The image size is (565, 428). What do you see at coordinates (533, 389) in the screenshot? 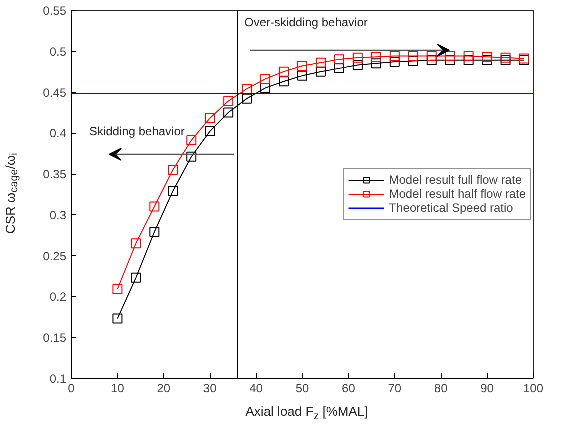
I see `x-tick-label: 100` at bounding box center [533, 389].